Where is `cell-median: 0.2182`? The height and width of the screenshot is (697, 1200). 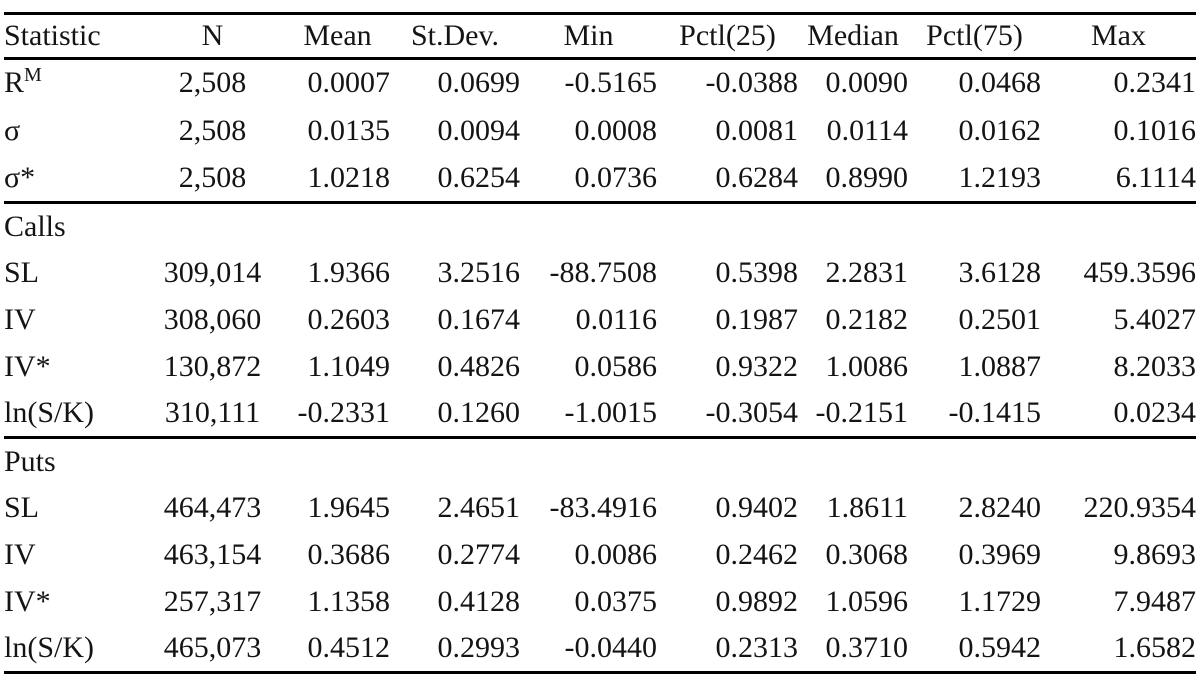
cell-median: 0.2182 is located at coordinates (867, 319).